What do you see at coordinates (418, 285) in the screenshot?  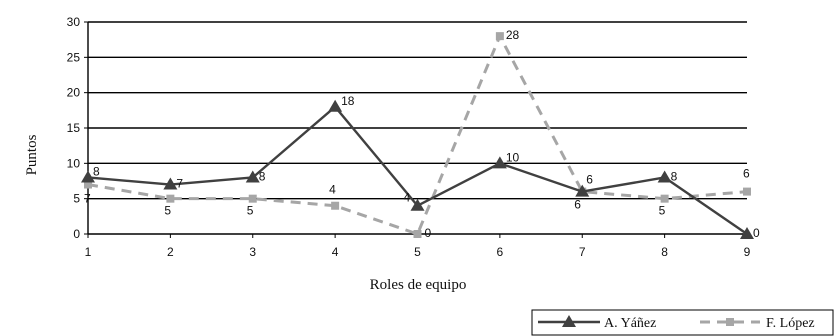 I see `x-axis-title: Roles de equipo` at bounding box center [418, 285].